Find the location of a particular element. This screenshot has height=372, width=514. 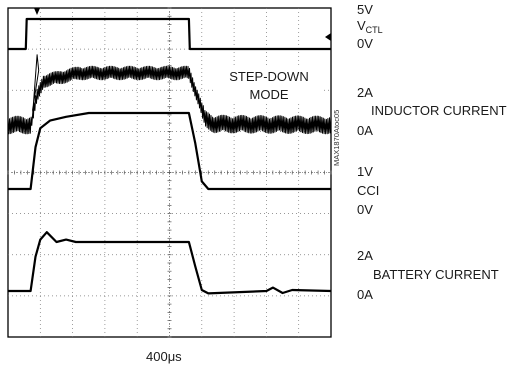

cci-scale-bottom: 0V is located at coordinates (365, 209).